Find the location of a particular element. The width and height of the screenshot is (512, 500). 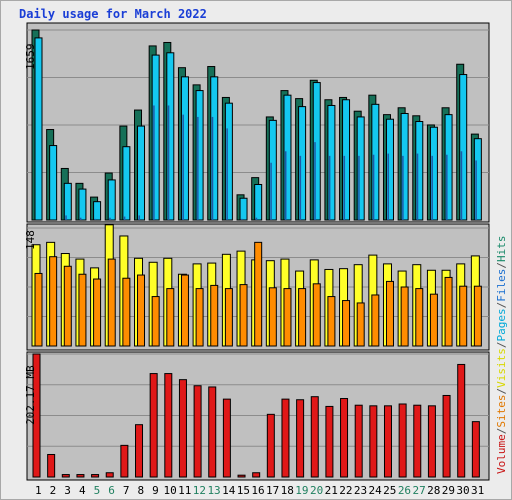

panel-3-ymax-label: 202.17 MB is located at coordinates (30, 395).